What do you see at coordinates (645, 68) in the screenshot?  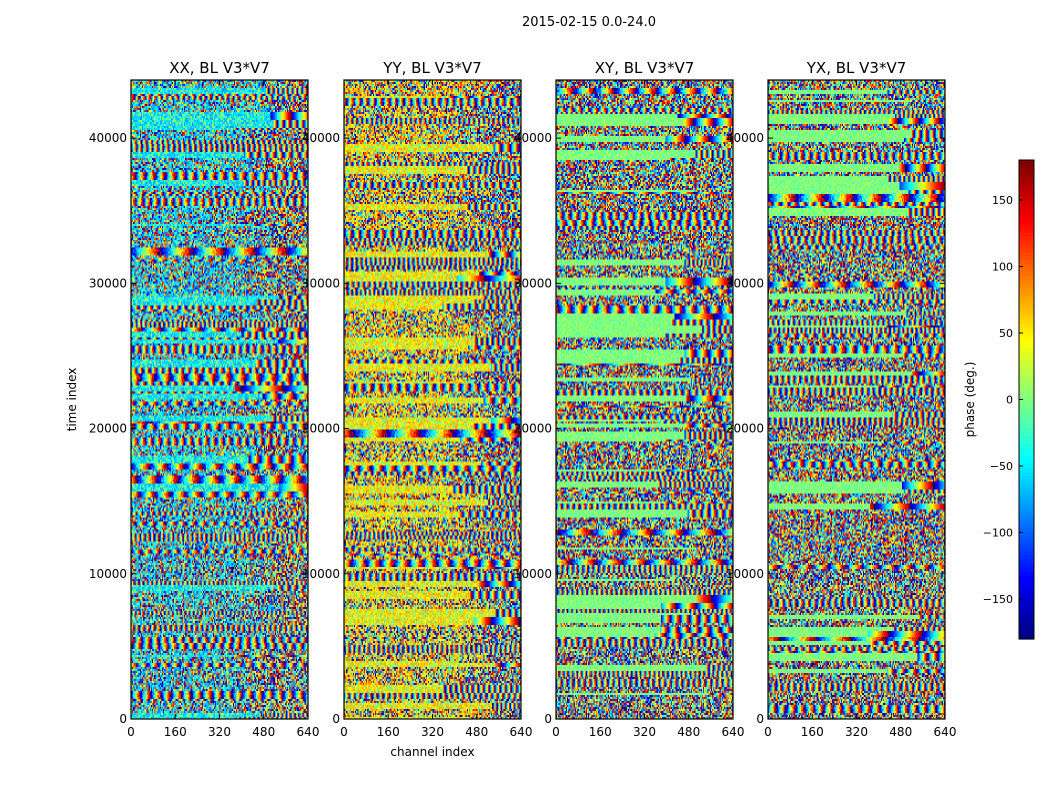 I see `panel-title: XY, BL V3*V7` at bounding box center [645, 68].